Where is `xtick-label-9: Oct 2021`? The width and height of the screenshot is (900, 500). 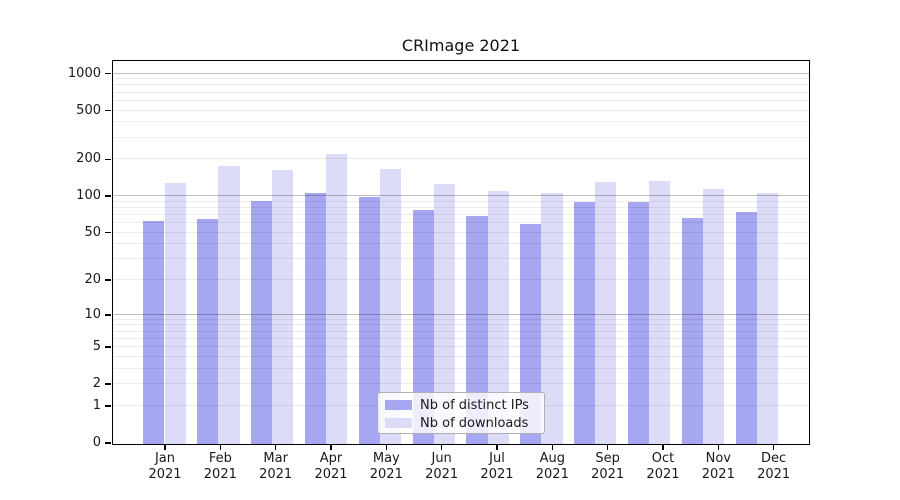 xtick-label-9: Oct 2021 is located at coordinates (663, 467).